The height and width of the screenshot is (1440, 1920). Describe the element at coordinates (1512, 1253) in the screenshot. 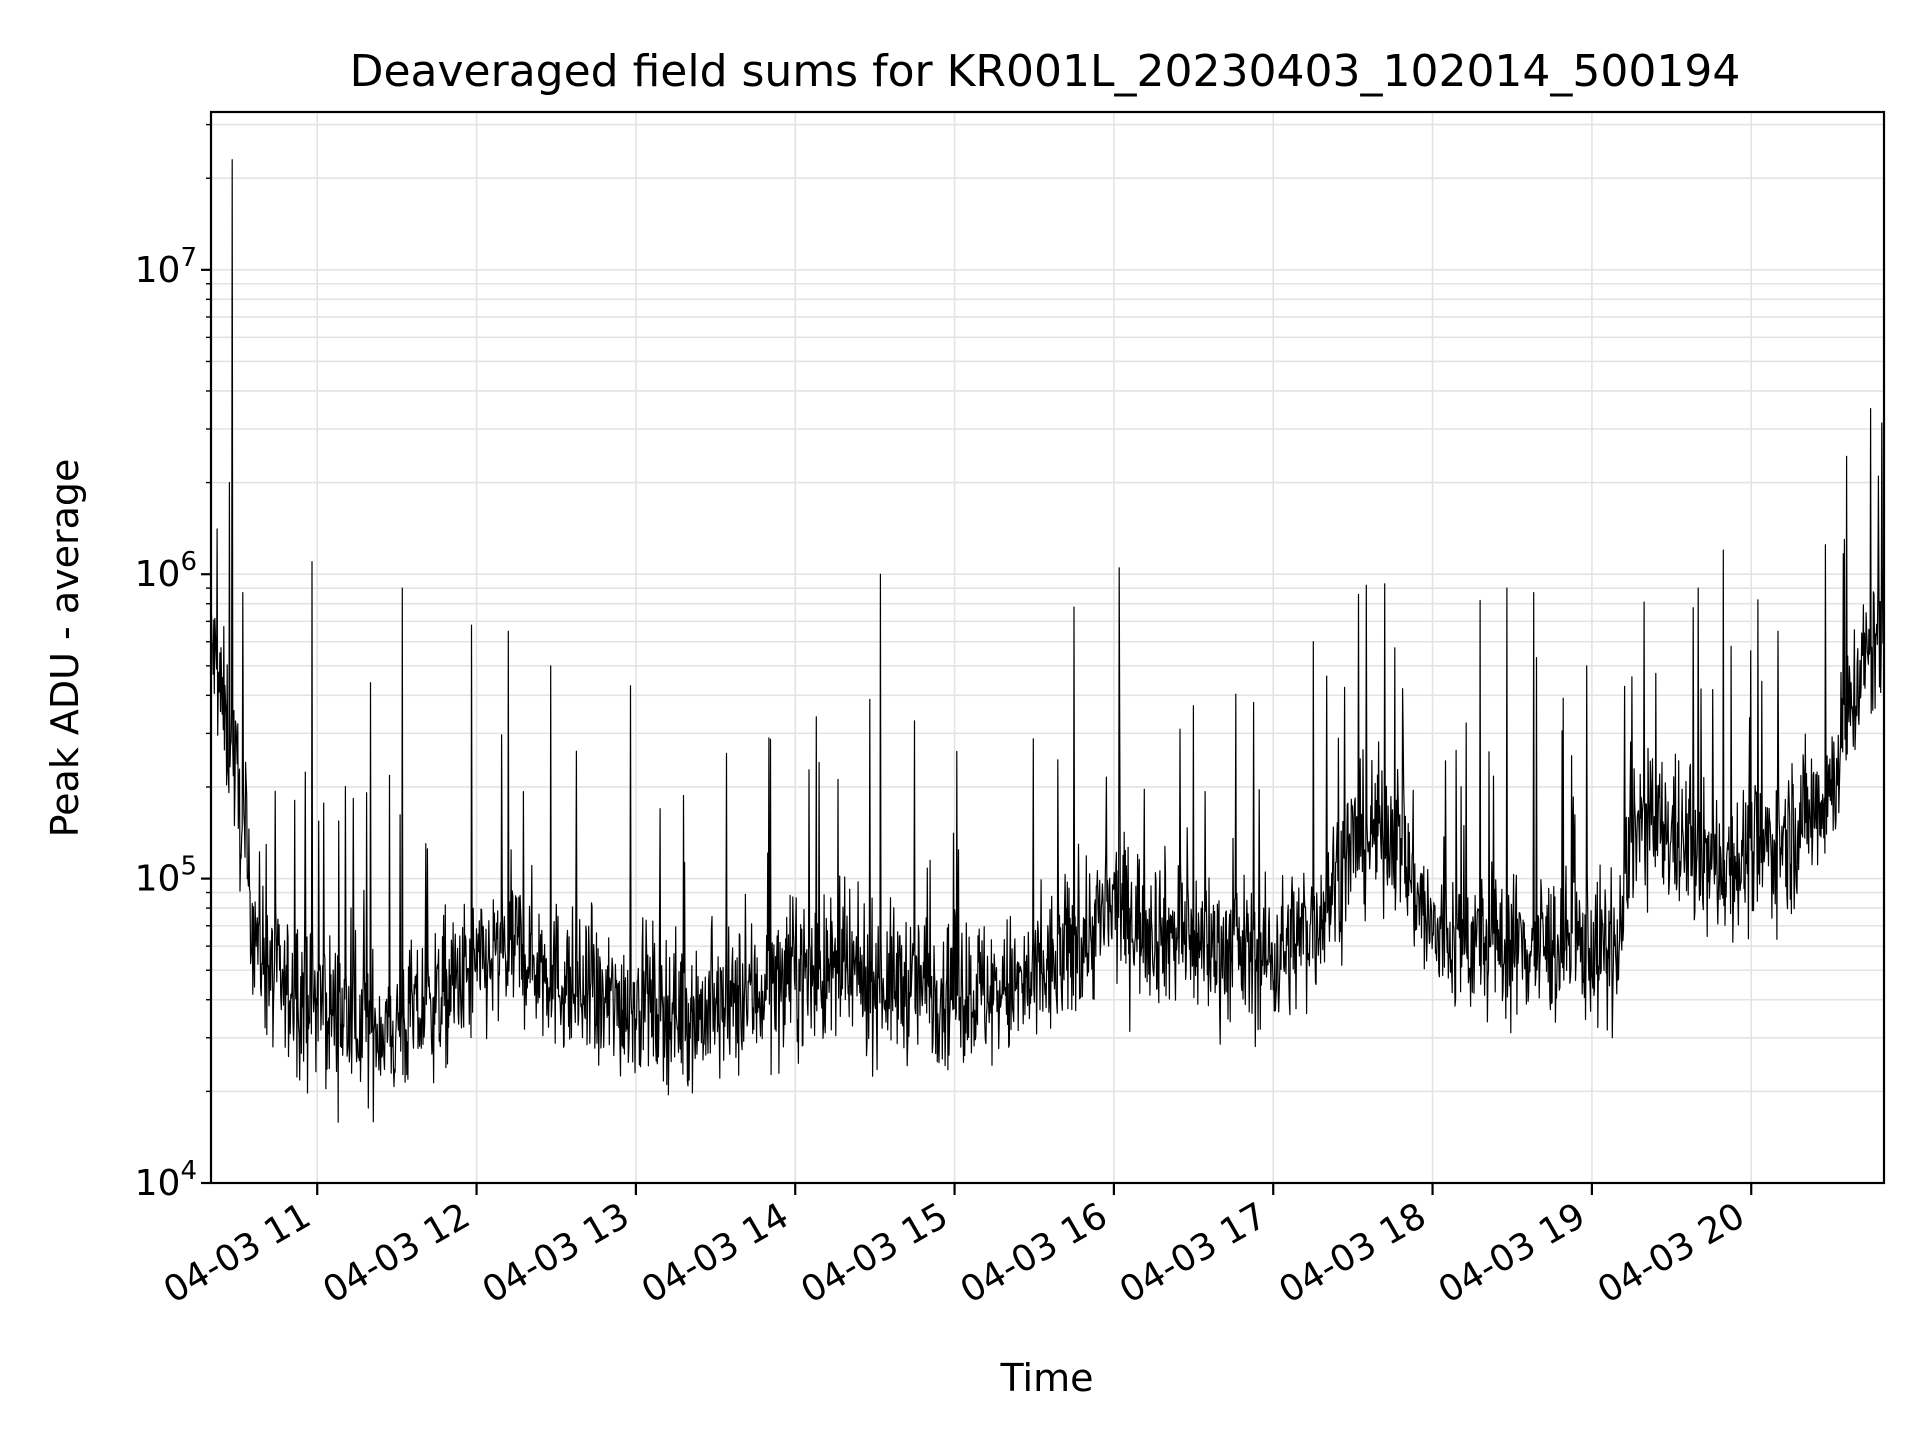

I see `x-tick-label: 04-03 19` at that location.